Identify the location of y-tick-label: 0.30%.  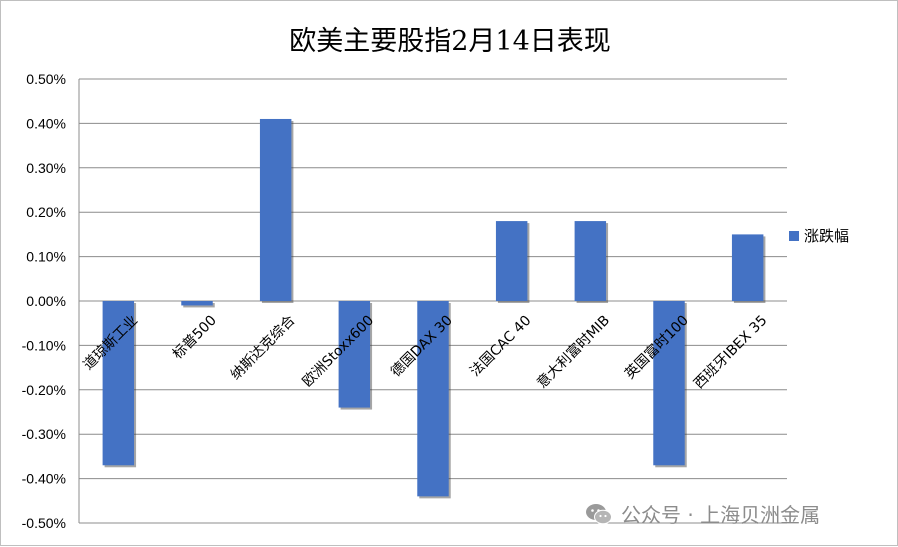
(46, 168).